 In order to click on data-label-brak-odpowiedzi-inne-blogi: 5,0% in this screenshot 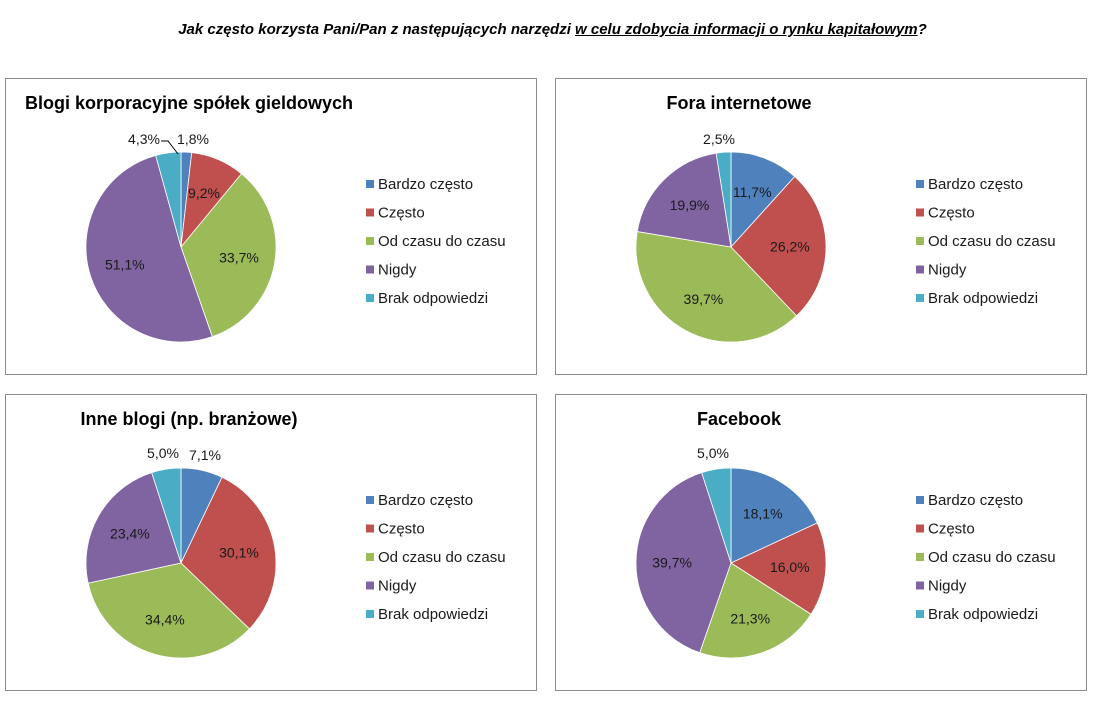, I will do `click(163, 453)`.